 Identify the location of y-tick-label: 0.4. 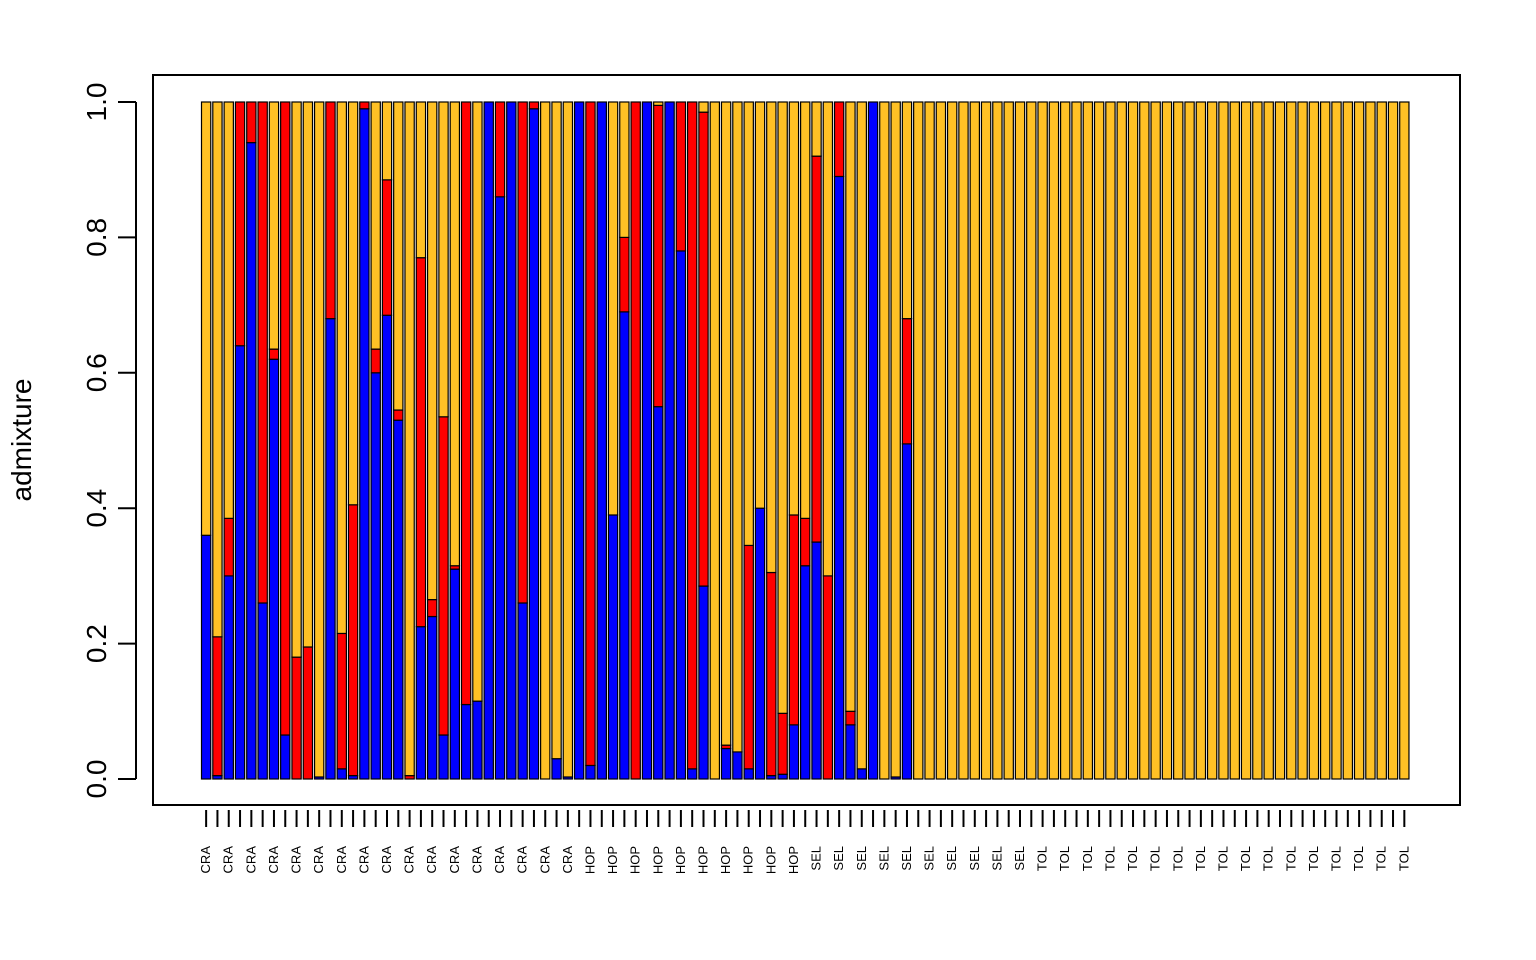
(96, 508).